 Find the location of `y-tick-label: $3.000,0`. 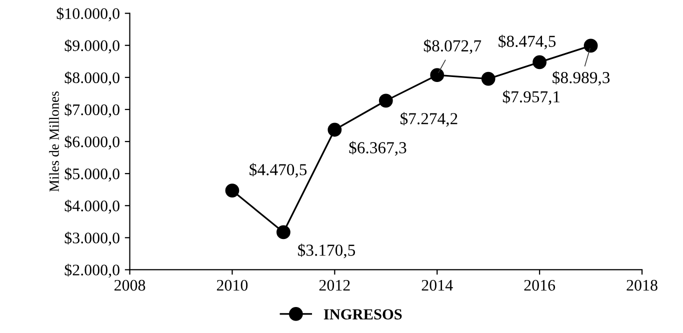

y-tick-label: $3.000,0 is located at coordinates (92, 239).